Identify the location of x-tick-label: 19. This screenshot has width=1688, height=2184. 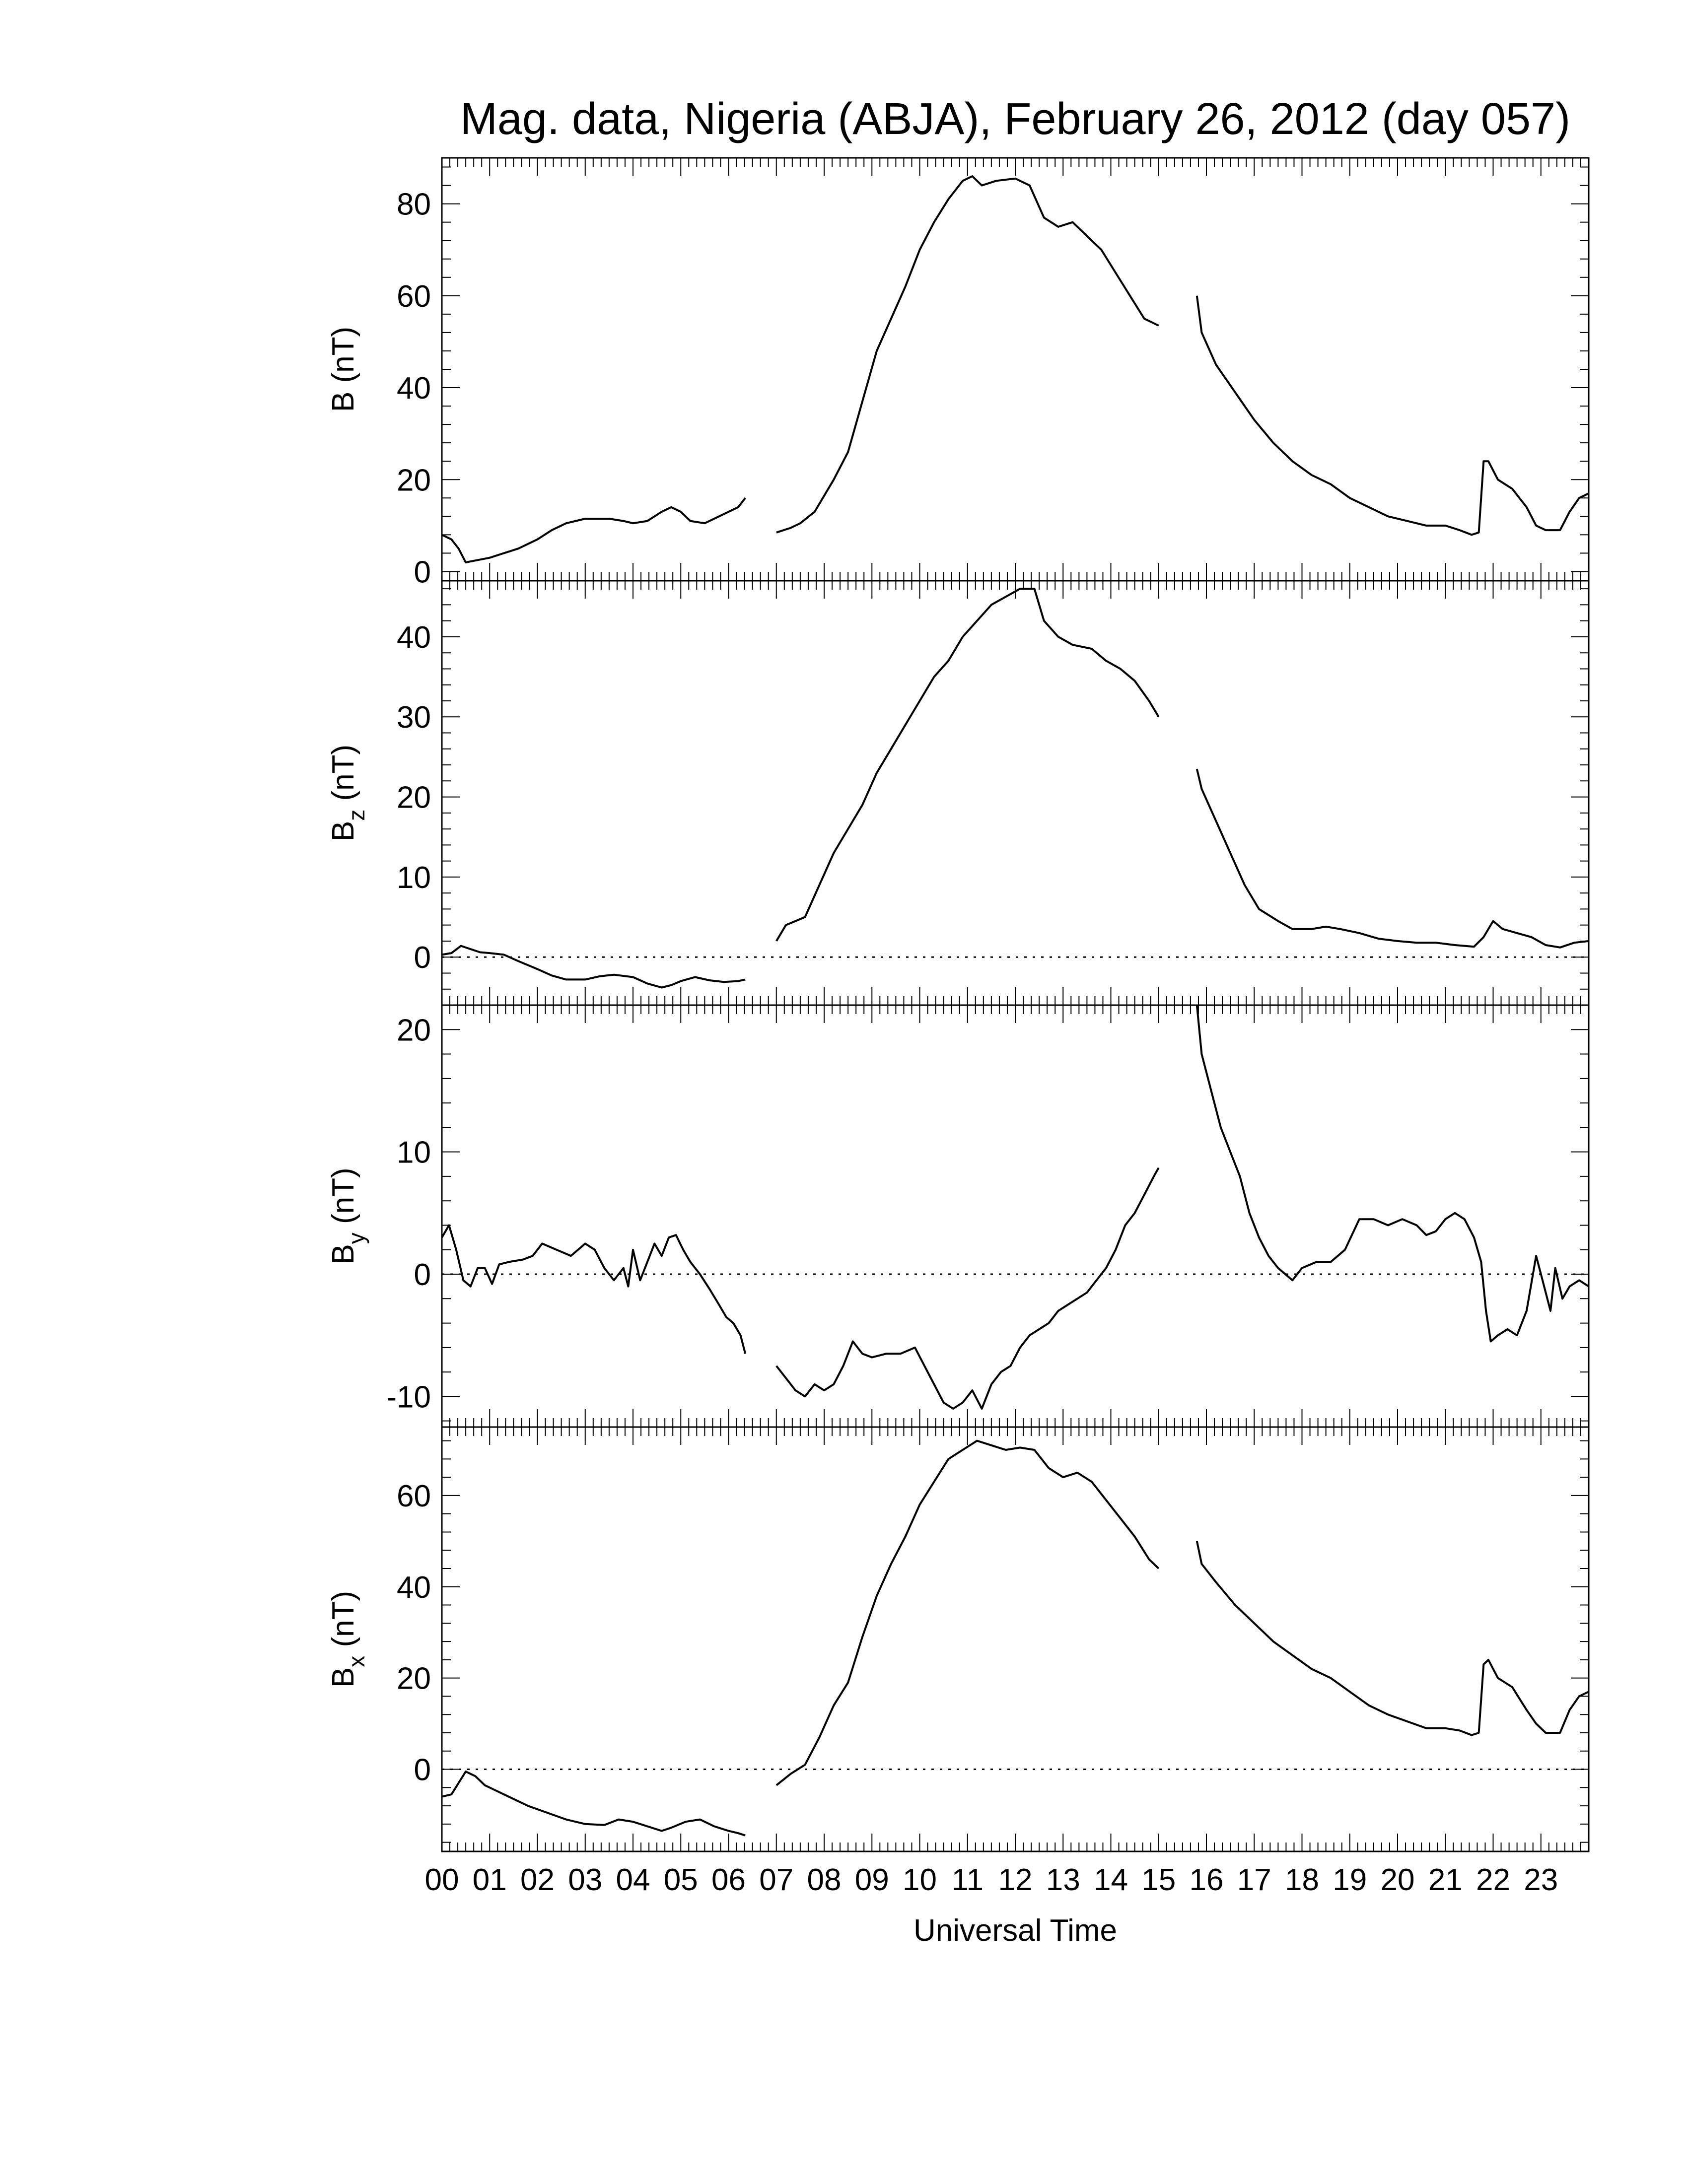
(1350, 1880).